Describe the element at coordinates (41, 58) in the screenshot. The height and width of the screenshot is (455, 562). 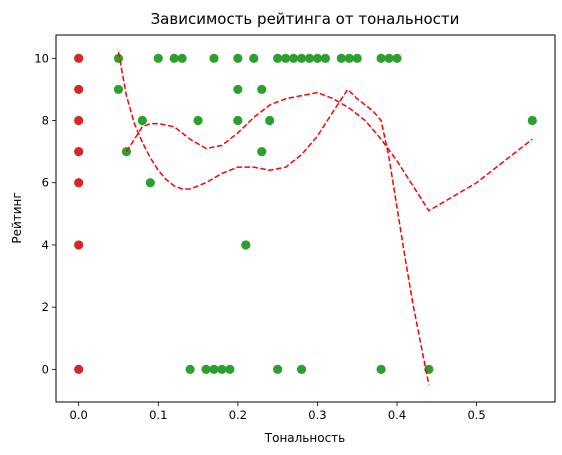
I see `y-tick-label: 10` at that location.